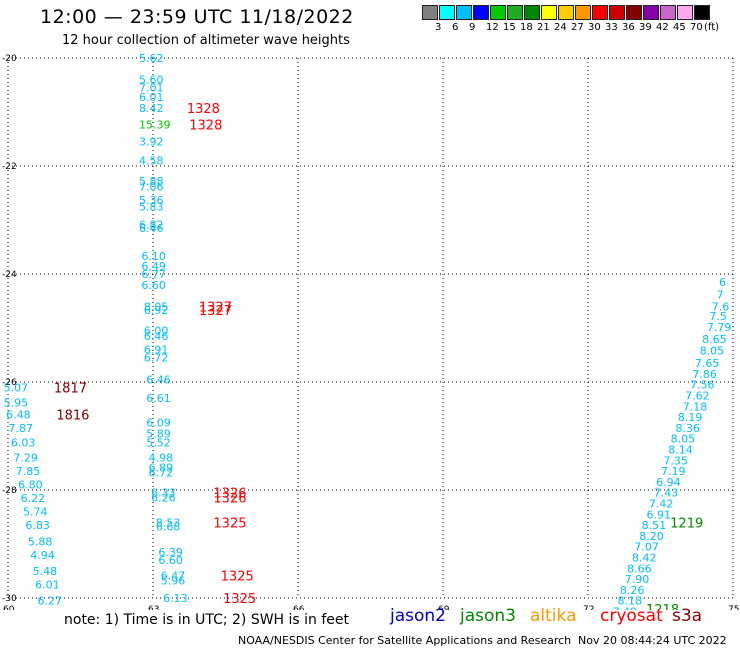 The width and height of the screenshot is (740, 650). What do you see at coordinates (42, 555) in the screenshot?
I see `wave-height-label: 4.94` at bounding box center [42, 555].